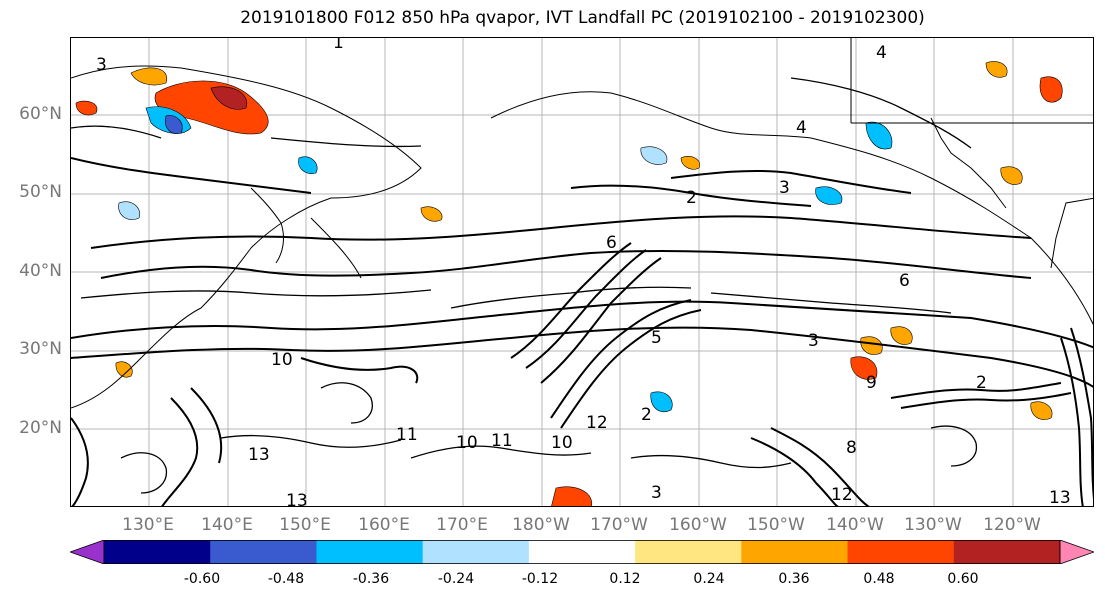 Image resolution: width=1105 pixels, height=601 pixels. What do you see at coordinates (40, 349) in the screenshot?
I see `lat-label-30n: 30°N` at bounding box center [40, 349].